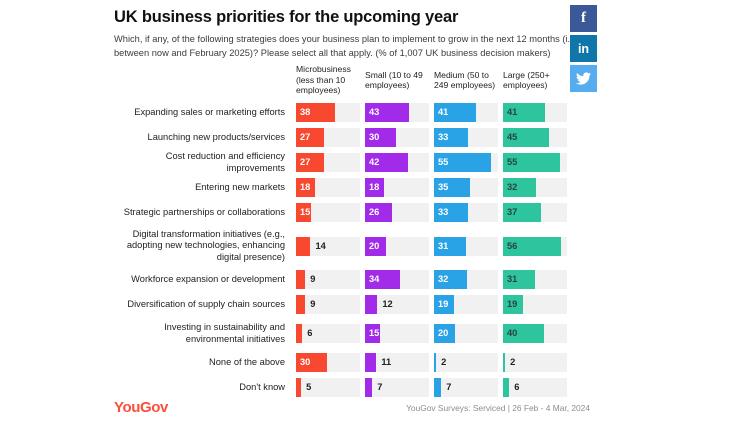 The width and height of the screenshot is (736, 429). Describe the element at coordinates (374, 112) in the screenshot. I see `bar-value: 43` at that location.